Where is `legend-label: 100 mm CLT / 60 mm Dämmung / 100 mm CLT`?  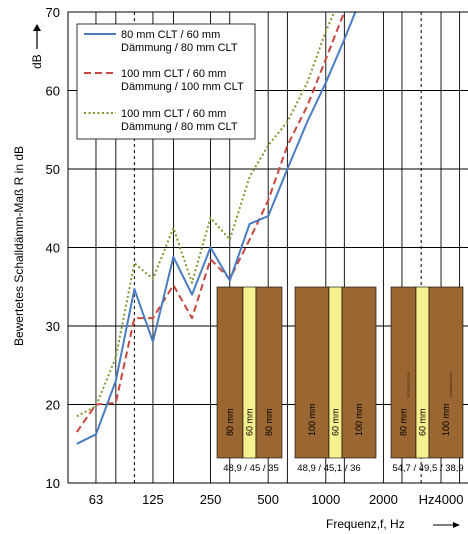 legend-label: 100 mm CLT / 60 mm Dämmung / 100 mm CLT is located at coordinates (182, 80).